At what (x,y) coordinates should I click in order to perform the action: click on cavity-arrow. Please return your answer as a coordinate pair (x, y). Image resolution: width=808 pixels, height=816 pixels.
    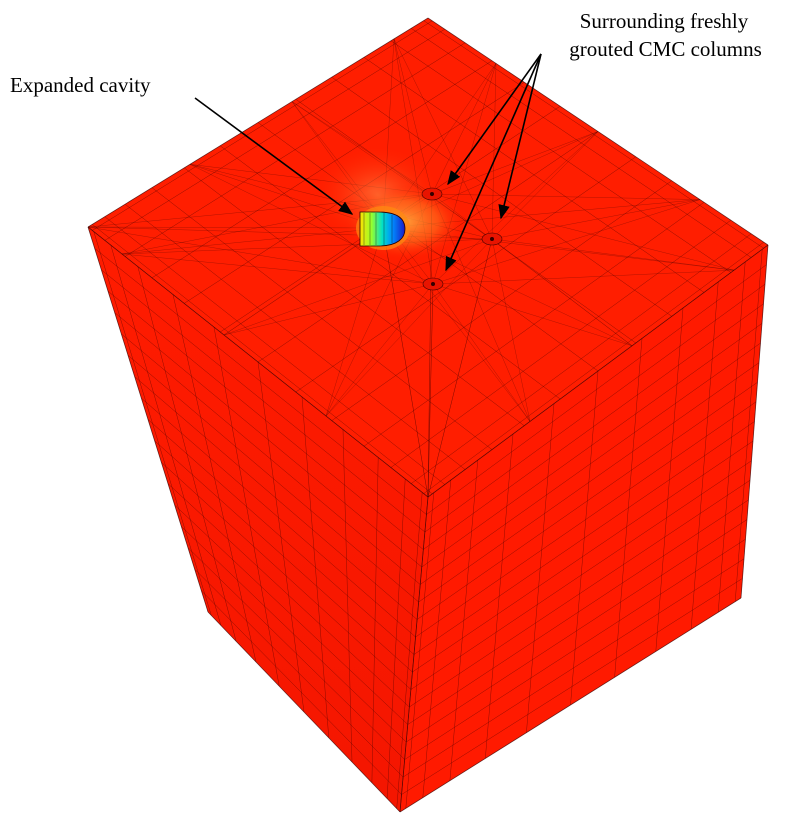
    Looking at the image, I should click on (274, 156).